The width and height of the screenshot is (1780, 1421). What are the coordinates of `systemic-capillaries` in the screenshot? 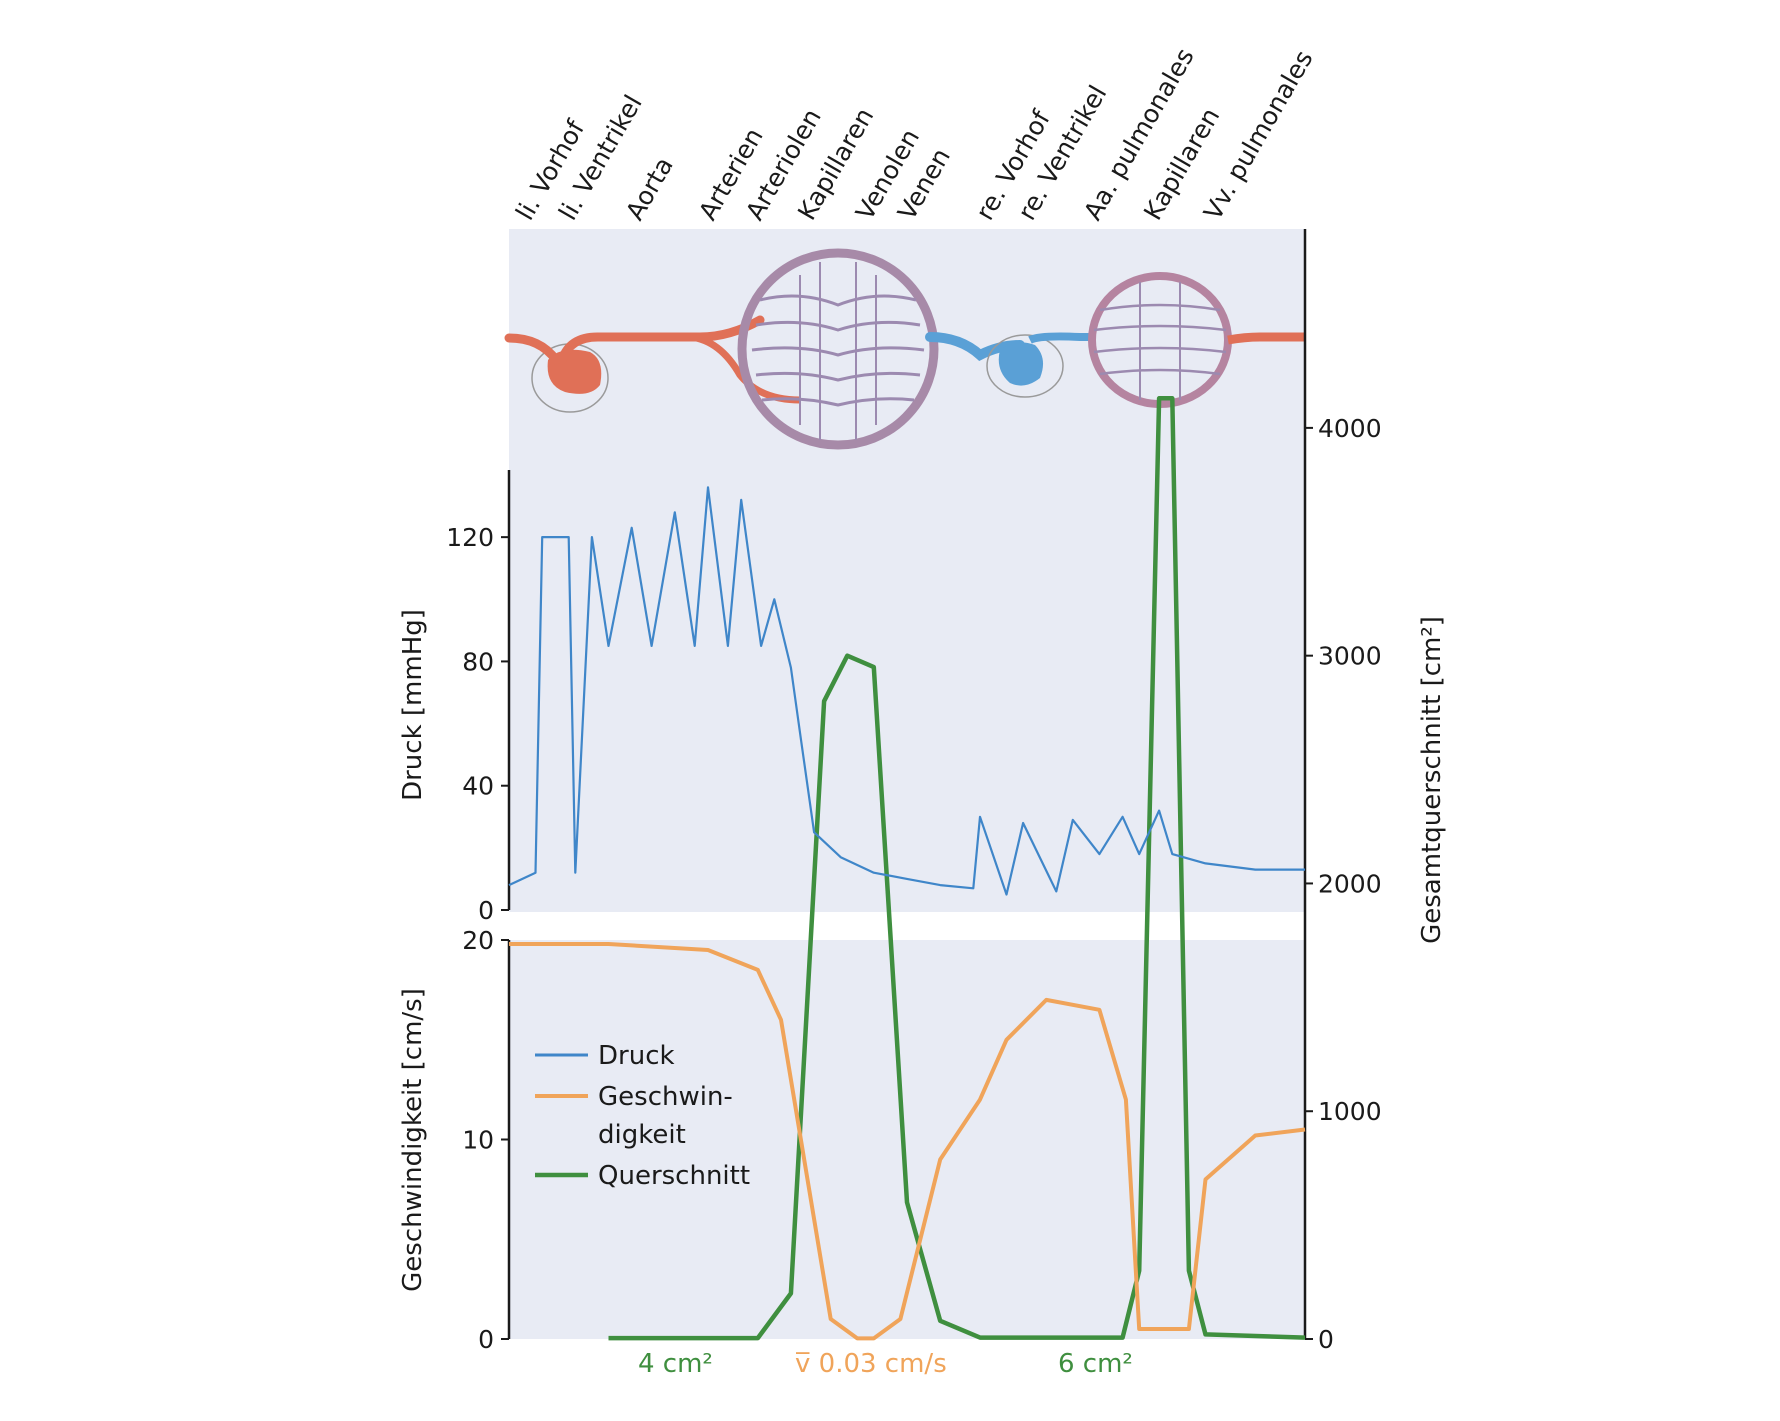 It's located at (838, 351).